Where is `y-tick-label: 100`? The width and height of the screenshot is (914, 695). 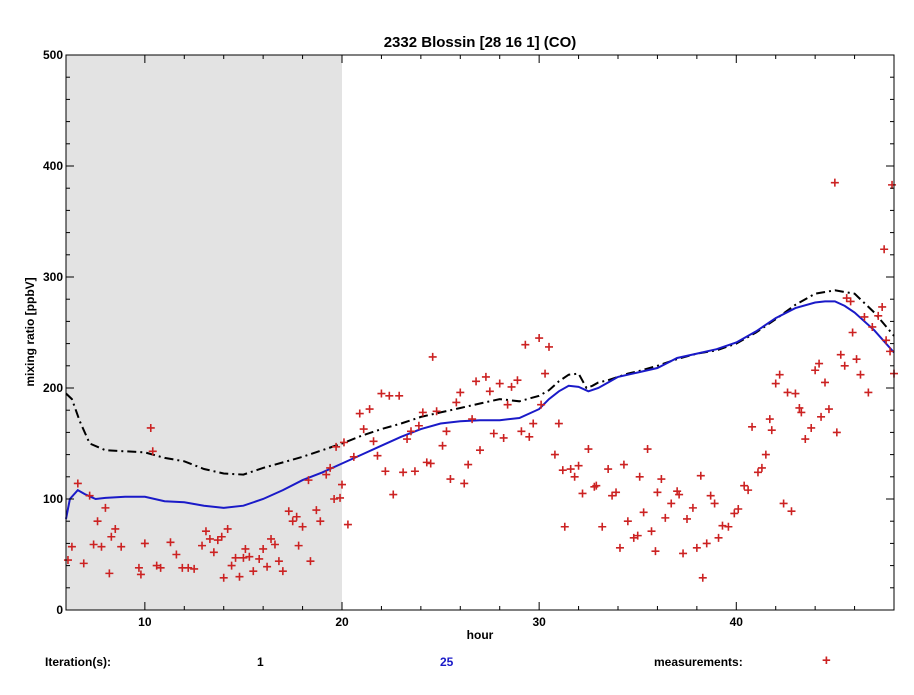
y-tick-label: 100 is located at coordinates (53, 499).